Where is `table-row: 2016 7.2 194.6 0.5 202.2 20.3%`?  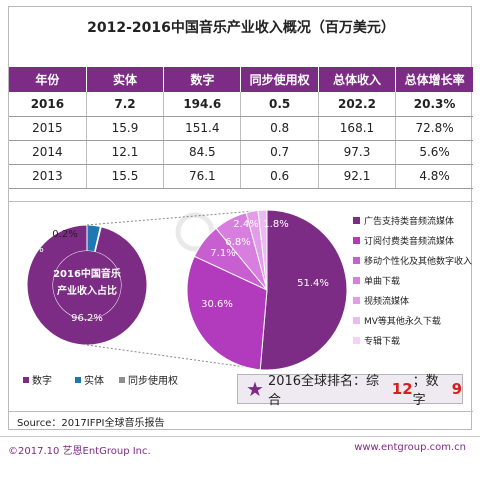 table-row: 2016 7.2 194.6 0.5 202.2 20.3% is located at coordinates (241, 104).